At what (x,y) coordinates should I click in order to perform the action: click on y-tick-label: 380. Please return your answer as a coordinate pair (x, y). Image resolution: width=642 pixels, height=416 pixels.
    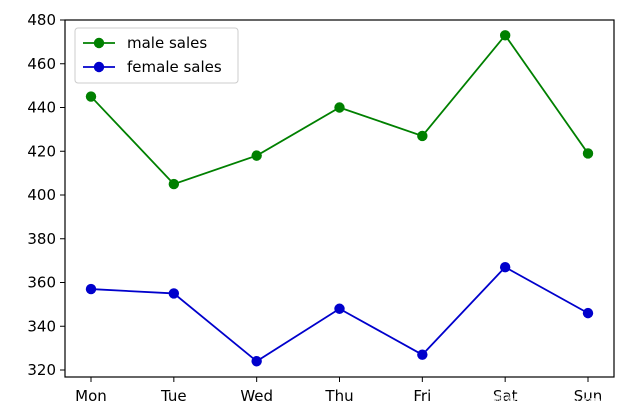
    Looking at the image, I should click on (41, 239).